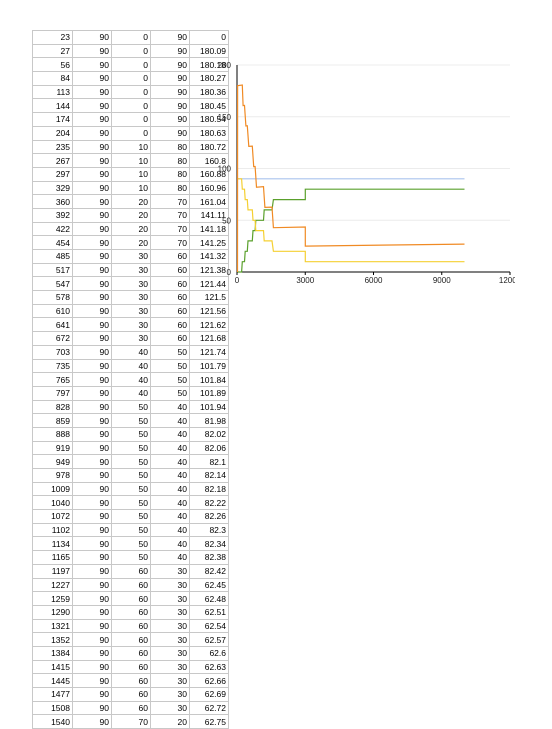  What do you see at coordinates (209, 393) in the screenshot?
I see `table-cell: 101.89` at bounding box center [209, 393].